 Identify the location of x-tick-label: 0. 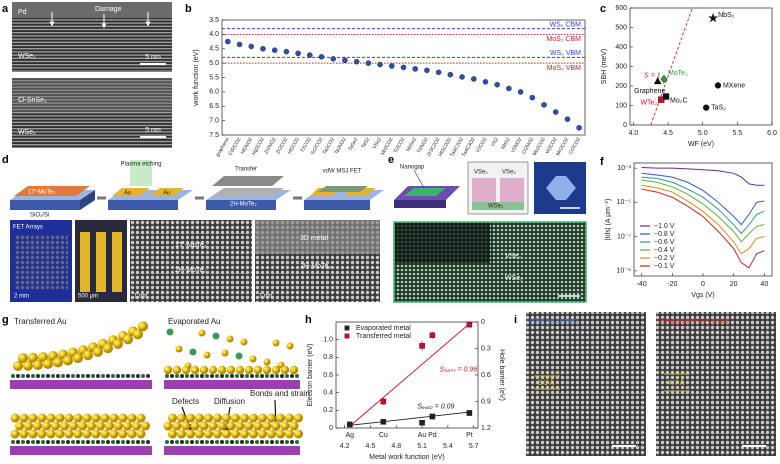
(703, 284).